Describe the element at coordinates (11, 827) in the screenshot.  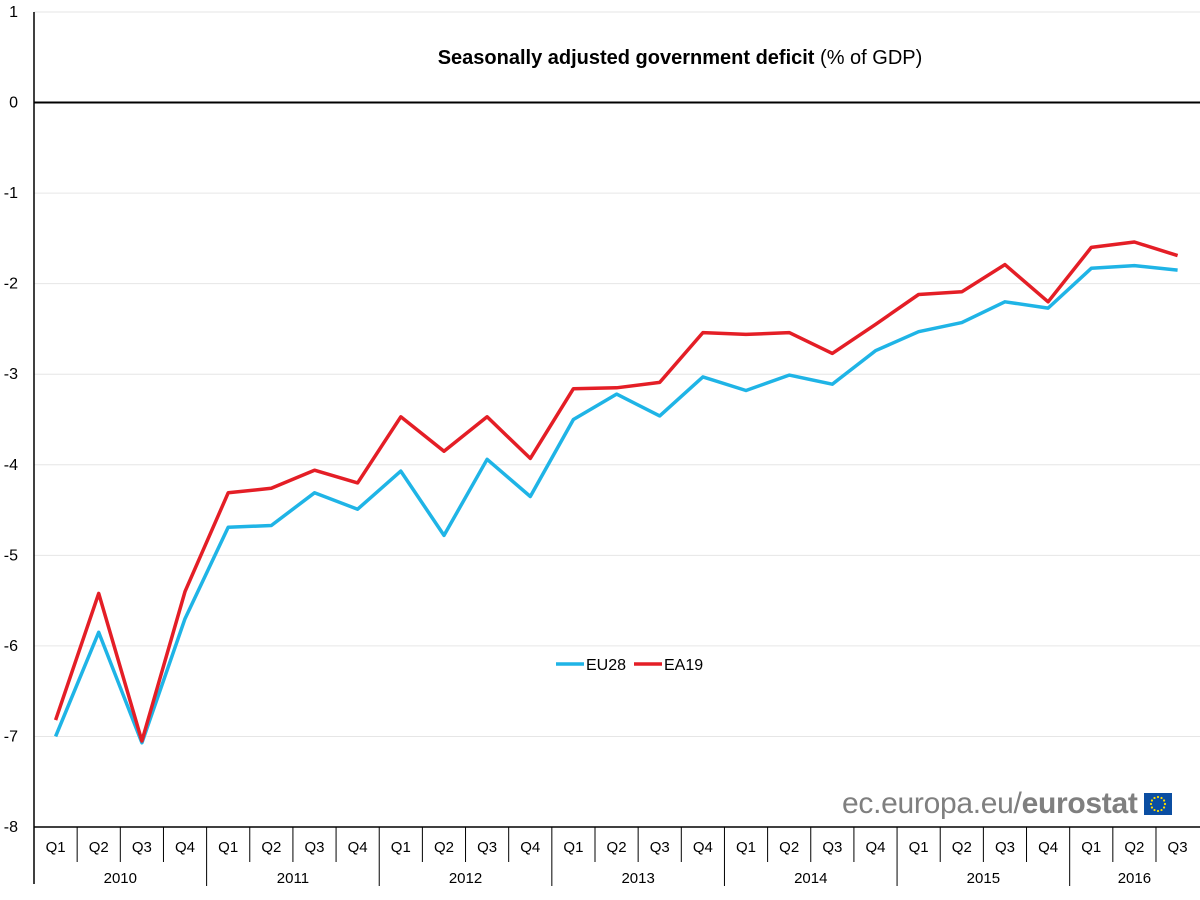
I see `y-tick-label: -8` at that location.